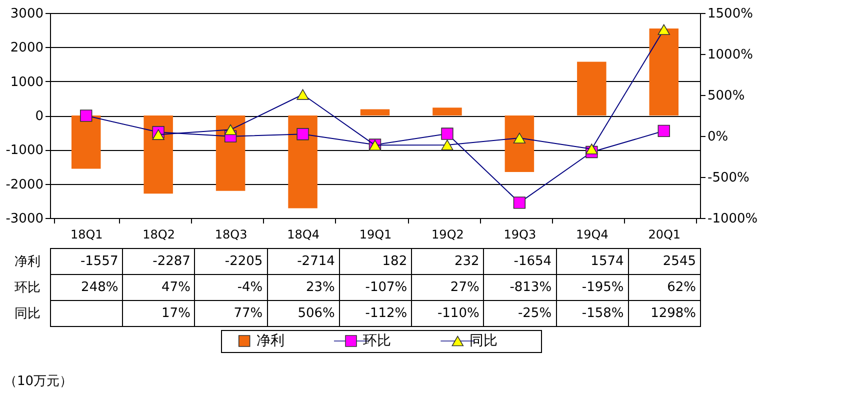  What do you see at coordinates (448, 235) in the screenshot?
I see `x-tick-label: 19Q2` at bounding box center [448, 235].